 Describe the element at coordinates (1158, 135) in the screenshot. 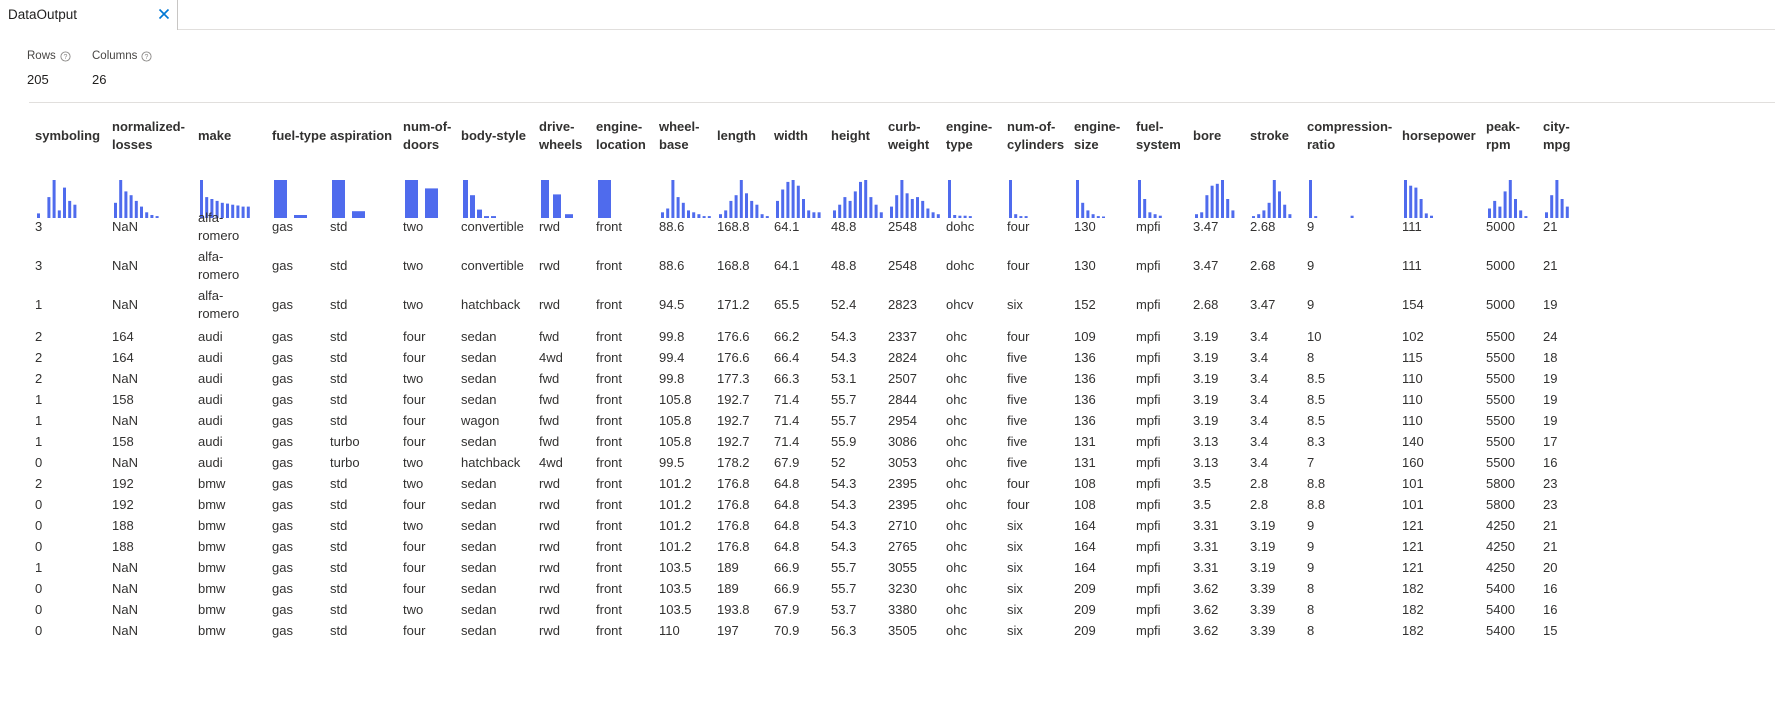

I see `column-header-fuel-system: fuel-system` at that location.